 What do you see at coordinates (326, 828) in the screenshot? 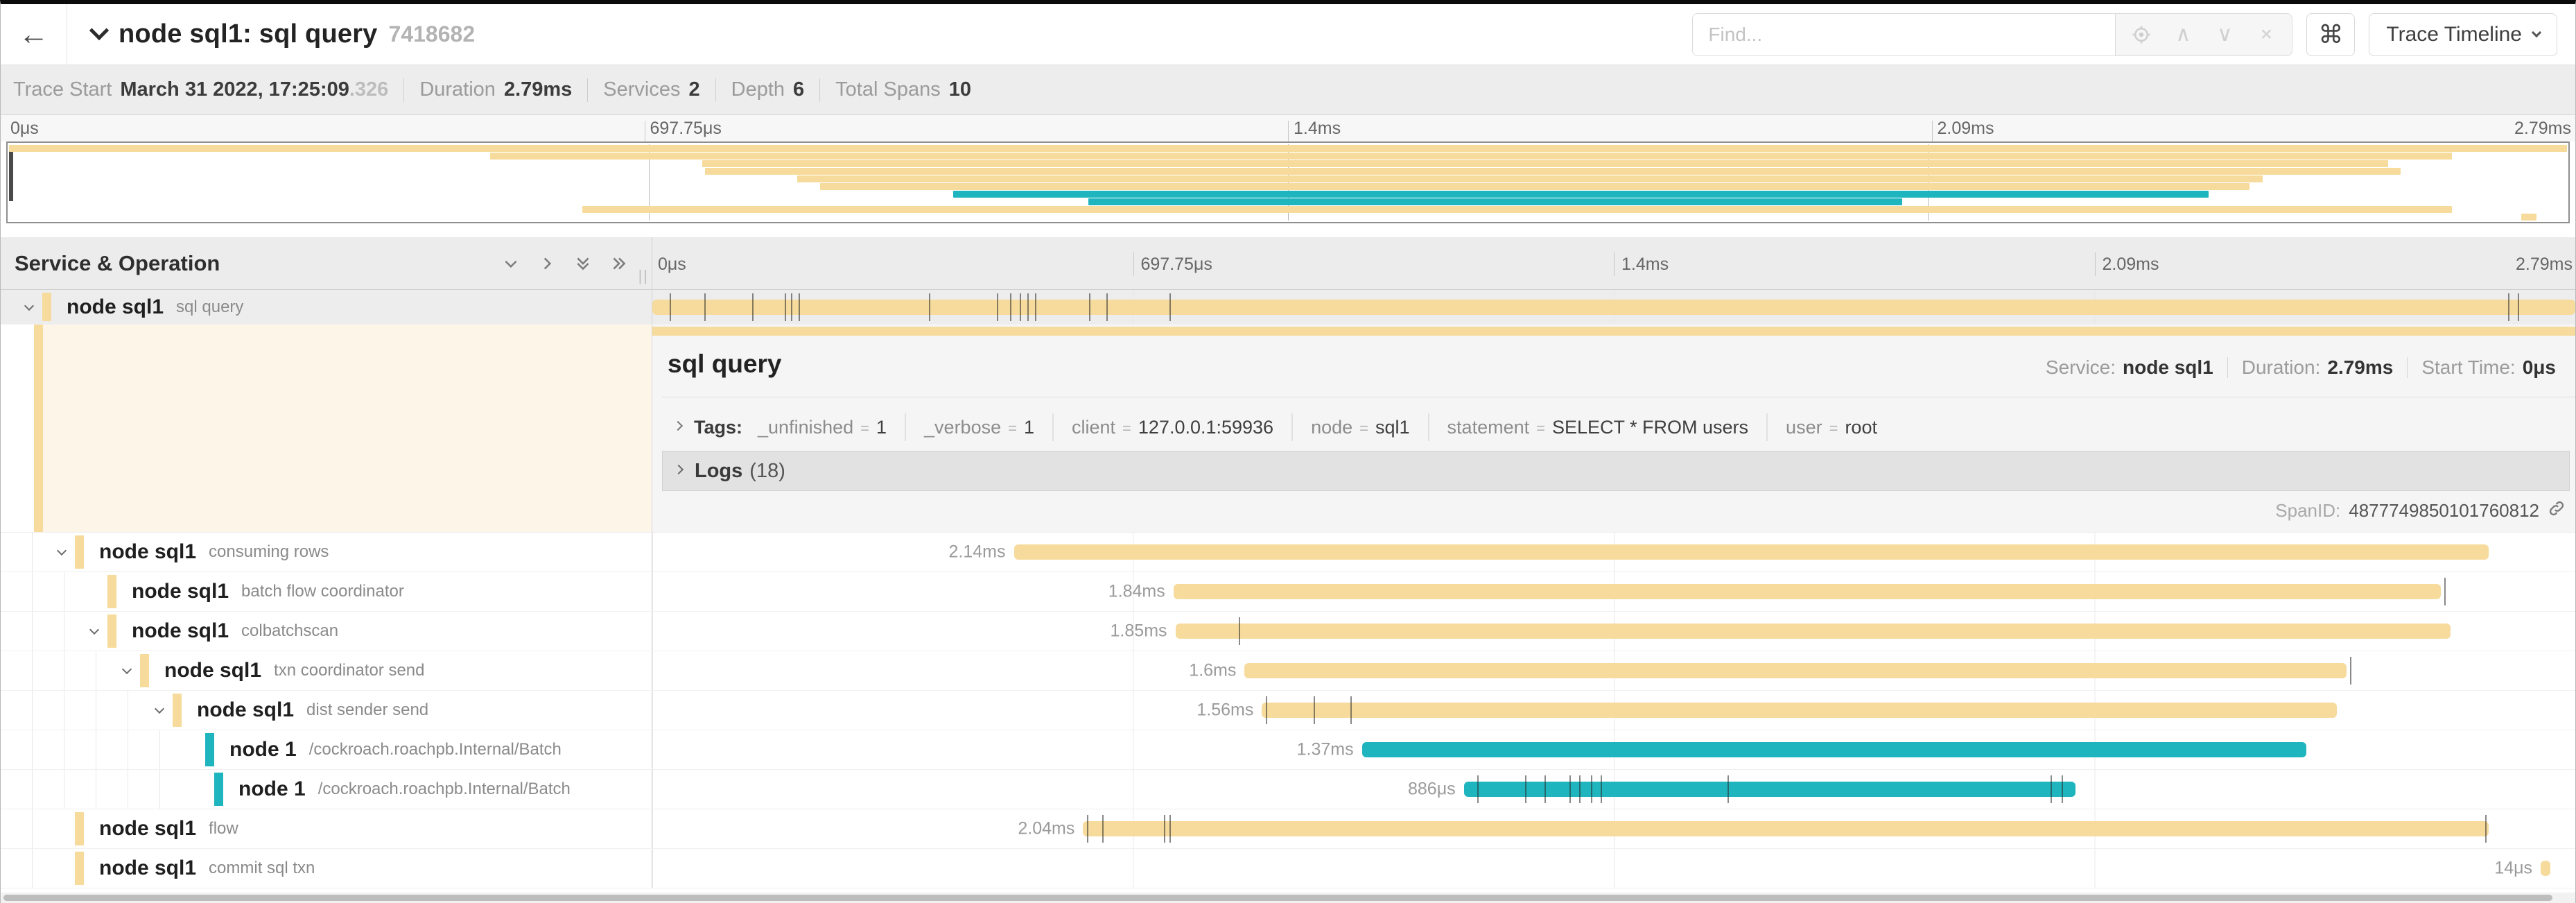
I see `span-name-cell: node sql1 flow` at bounding box center [326, 828].